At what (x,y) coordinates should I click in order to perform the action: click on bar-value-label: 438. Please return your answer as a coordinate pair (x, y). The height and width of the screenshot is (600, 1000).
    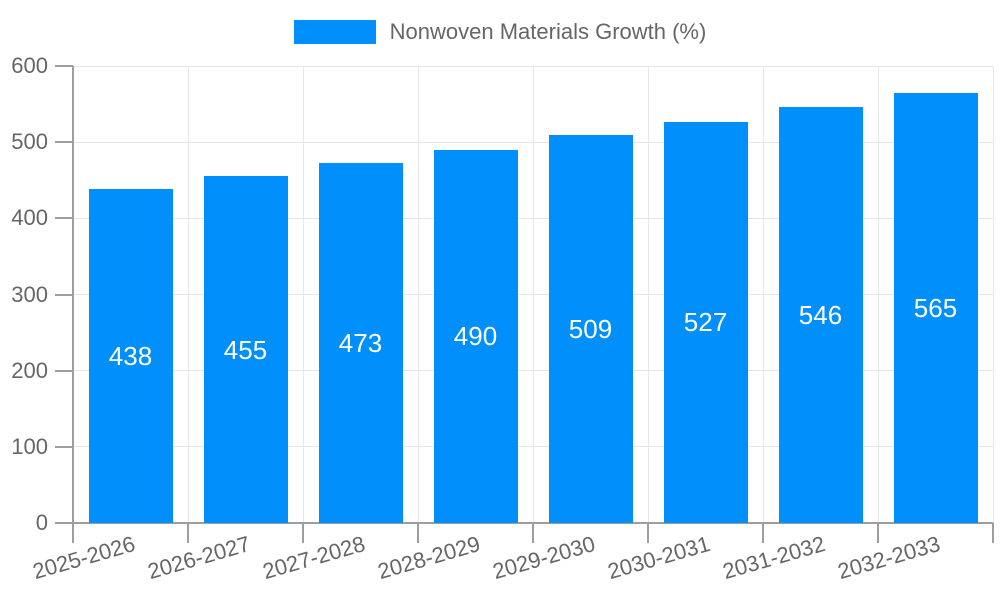
    Looking at the image, I should click on (130, 356).